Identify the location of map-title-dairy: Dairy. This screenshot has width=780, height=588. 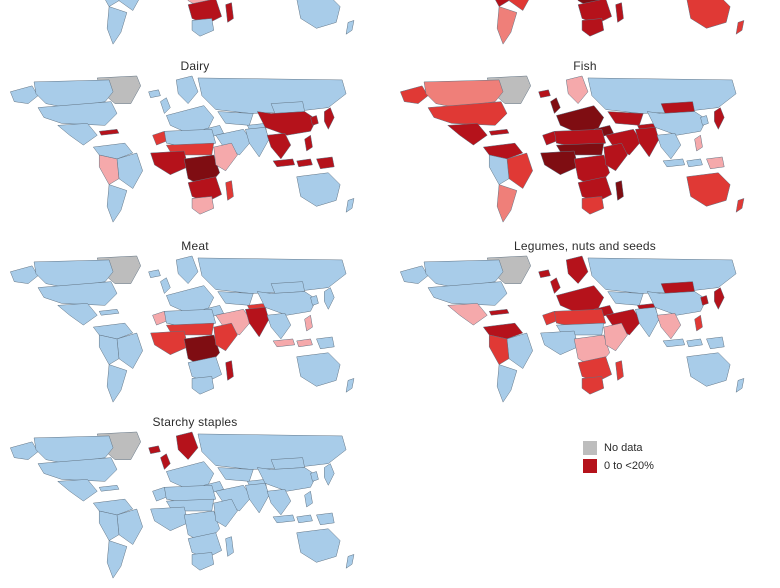
(195, 66).